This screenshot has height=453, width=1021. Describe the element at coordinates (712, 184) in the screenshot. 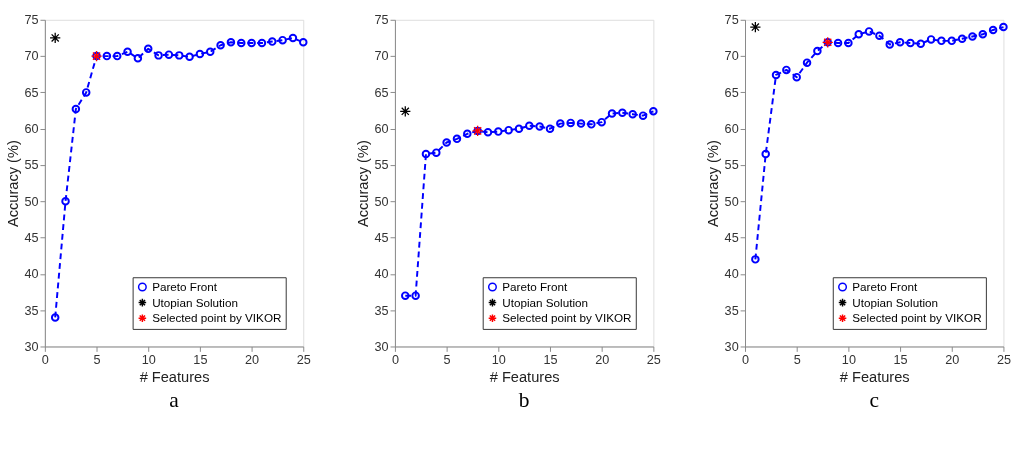

I see `y-axis-title: Accuracy (%)` at that location.